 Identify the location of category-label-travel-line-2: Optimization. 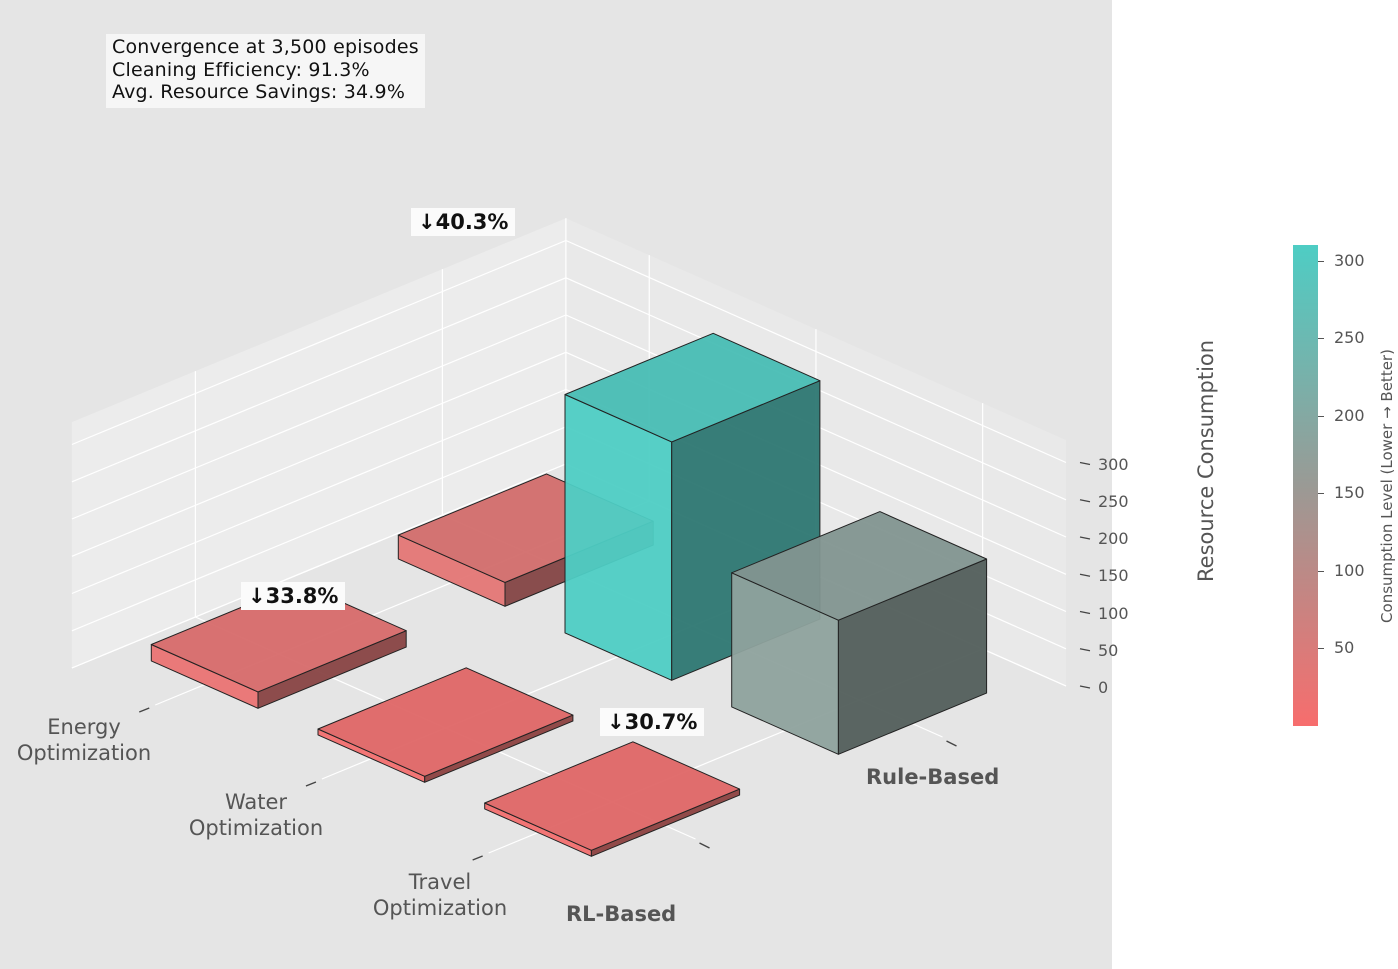
(440, 908).